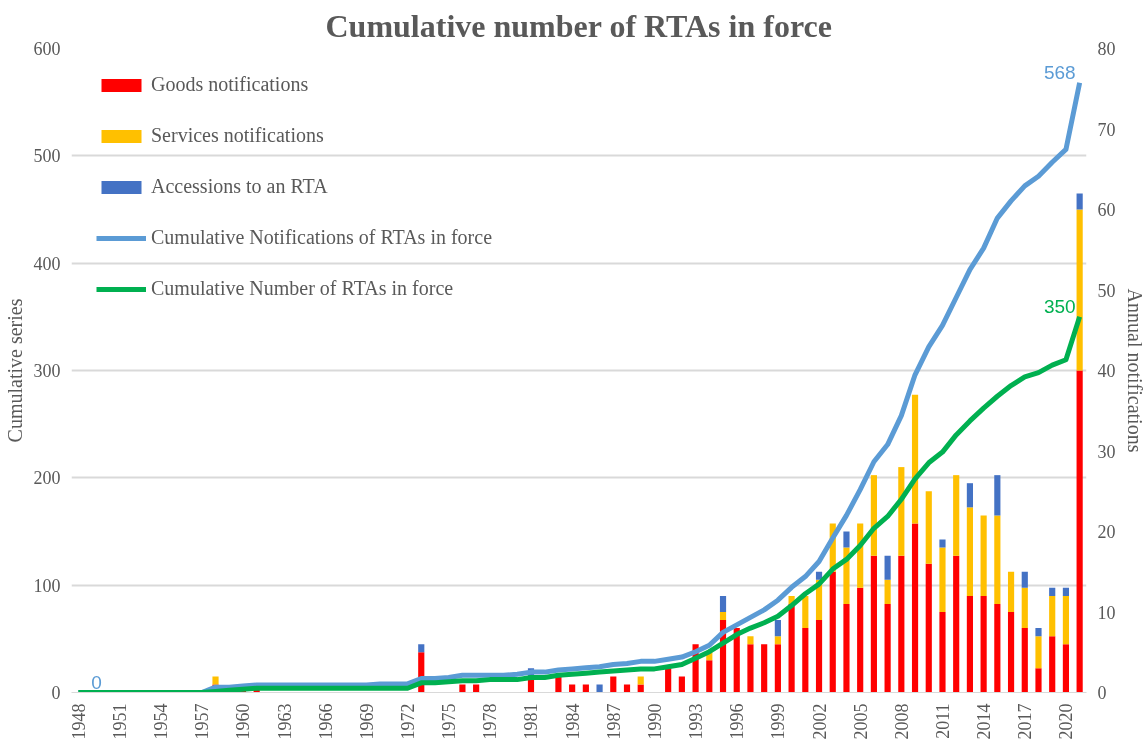 The width and height of the screenshot is (1148, 742). What do you see at coordinates (230, 84) in the screenshot?
I see `legend-label: Goods notifications` at bounding box center [230, 84].